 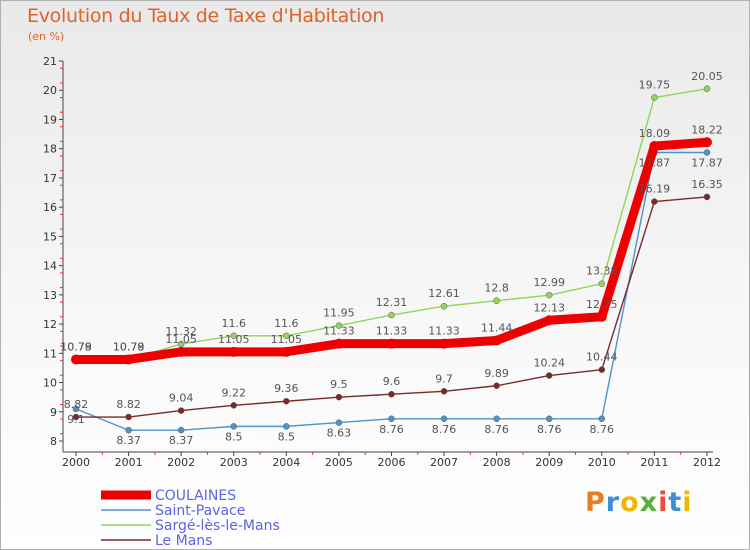 What do you see at coordinates (234, 462) in the screenshot?
I see `x-tick-label: 2003` at bounding box center [234, 462].